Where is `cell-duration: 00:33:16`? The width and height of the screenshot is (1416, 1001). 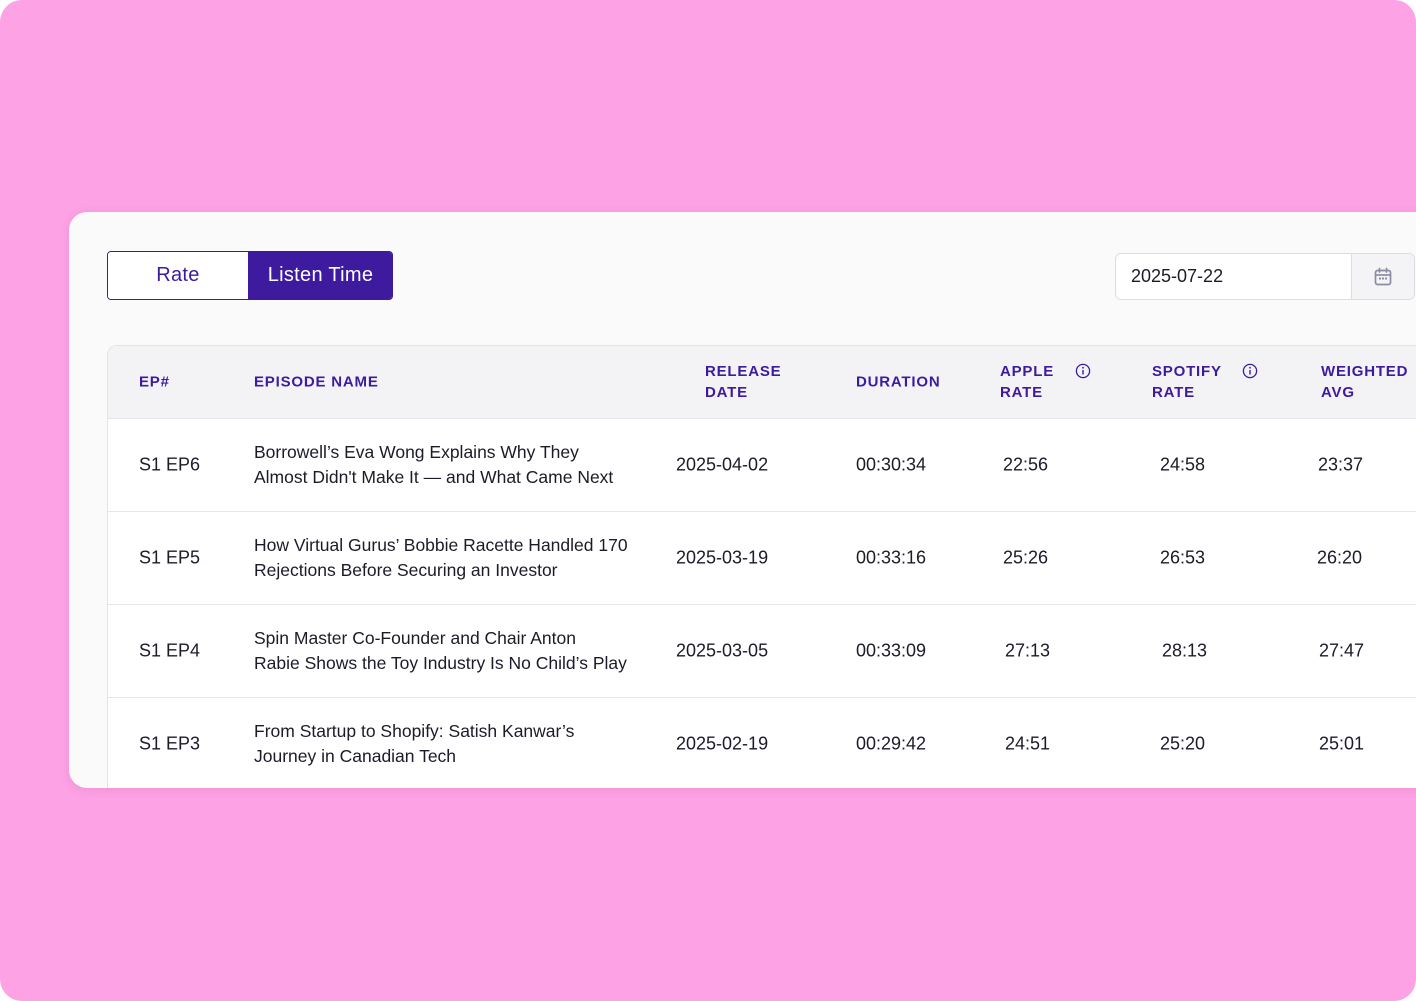
cell-duration: 00:33:16 is located at coordinates (891, 557).